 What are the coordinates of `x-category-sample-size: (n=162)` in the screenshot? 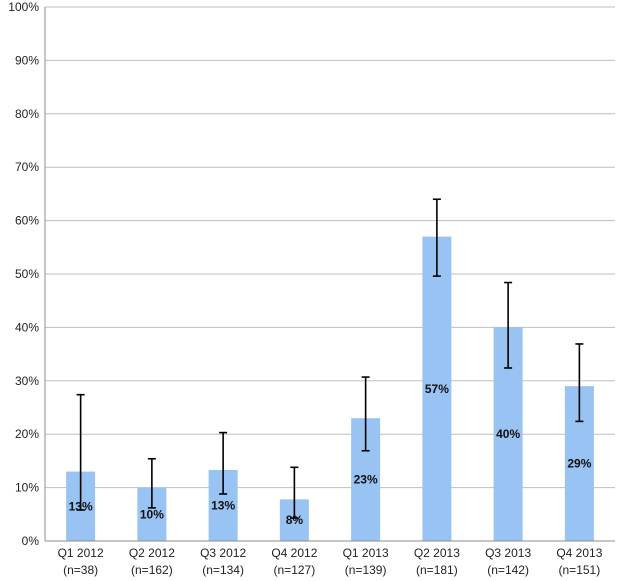 It's located at (152, 570).